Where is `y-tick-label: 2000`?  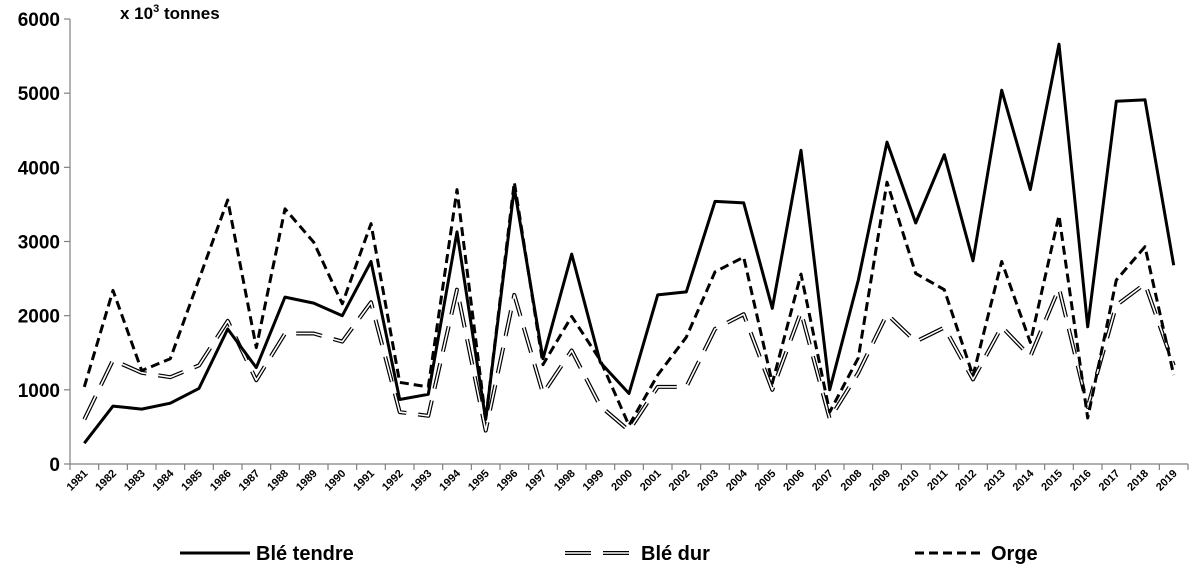
y-tick-label: 2000 is located at coordinates (39, 317).